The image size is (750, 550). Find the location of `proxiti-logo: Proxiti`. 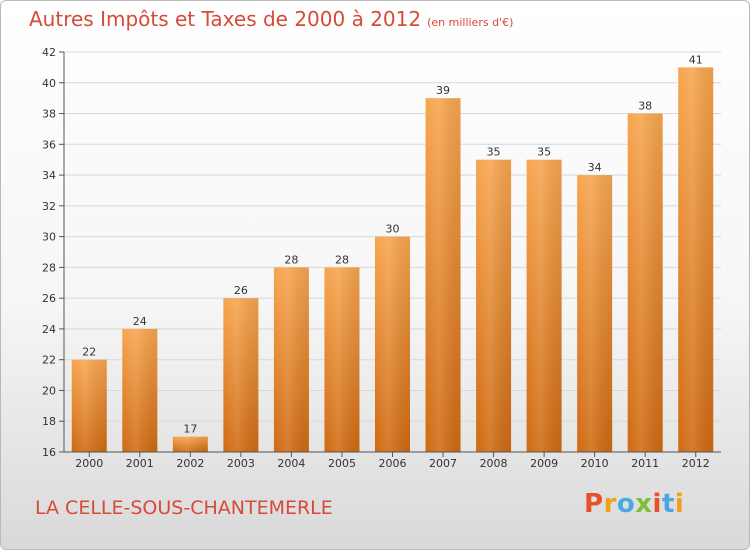

proxiti-logo: Proxiti is located at coordinates (634, 504).